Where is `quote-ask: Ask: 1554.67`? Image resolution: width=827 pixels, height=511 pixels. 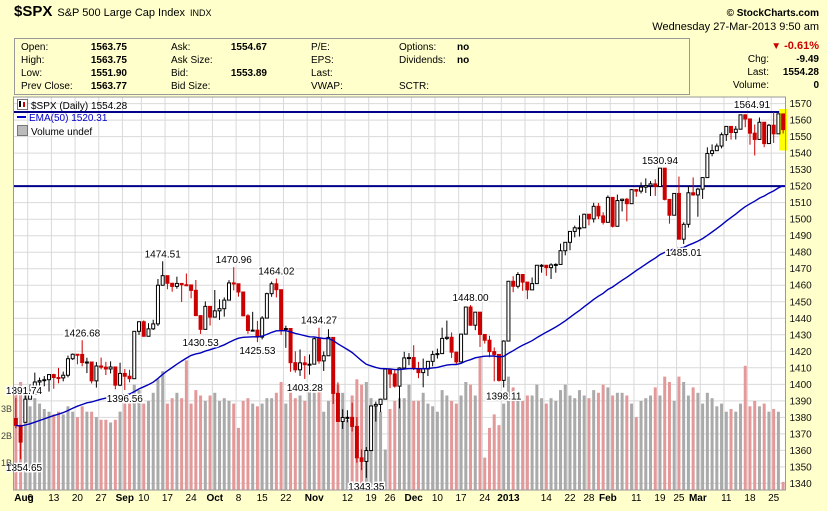
quote-ask: Ask: 1554.67 is located at coordinates (241, 47).